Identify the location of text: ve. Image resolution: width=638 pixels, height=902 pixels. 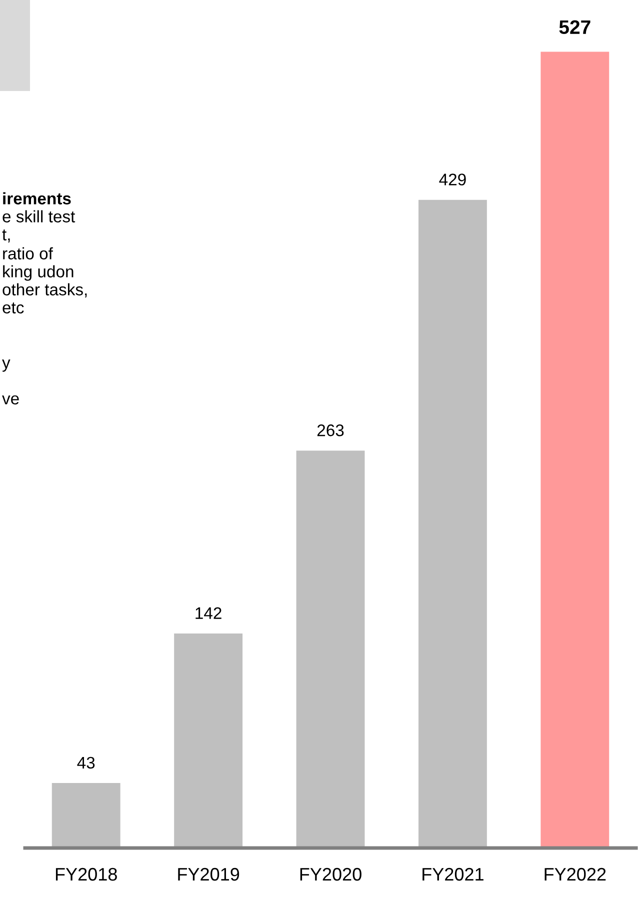
(10, 399).